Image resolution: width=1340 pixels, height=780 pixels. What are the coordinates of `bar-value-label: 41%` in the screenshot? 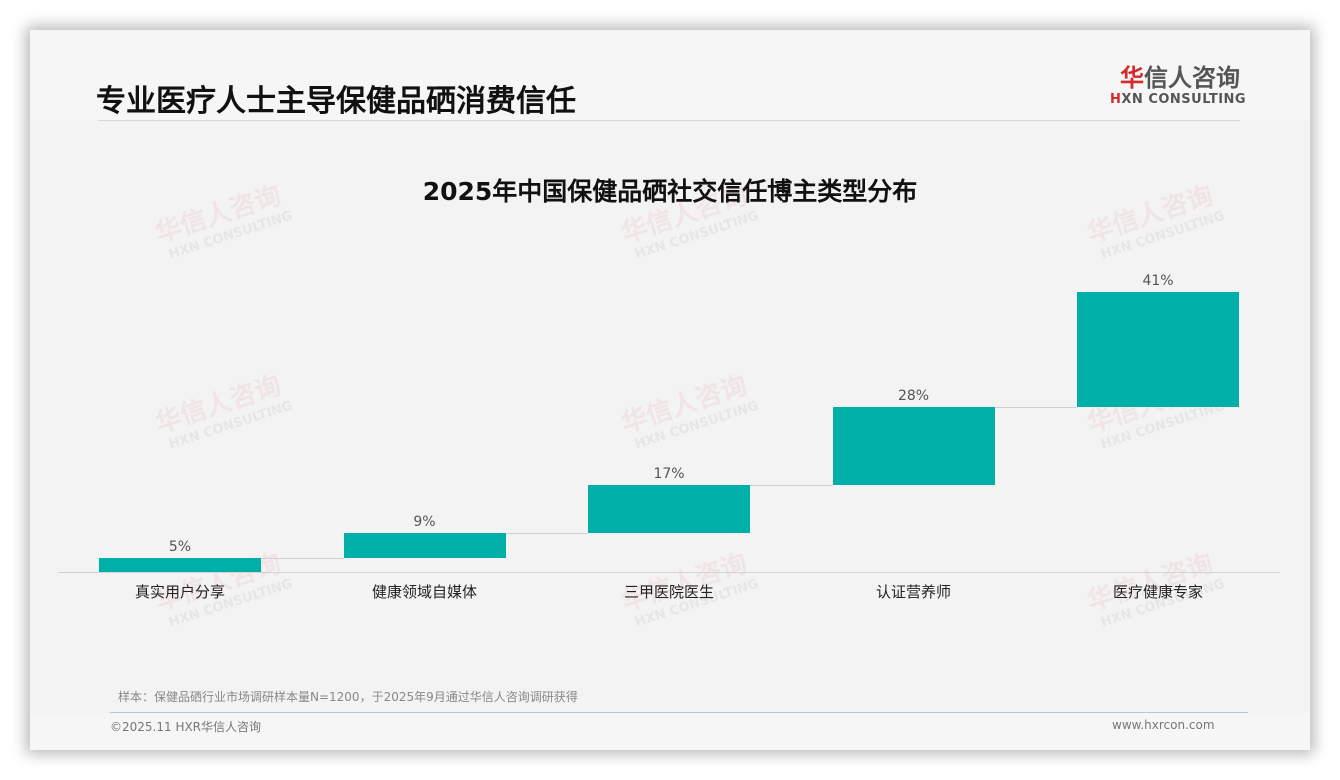 It's located at (1158, 281).